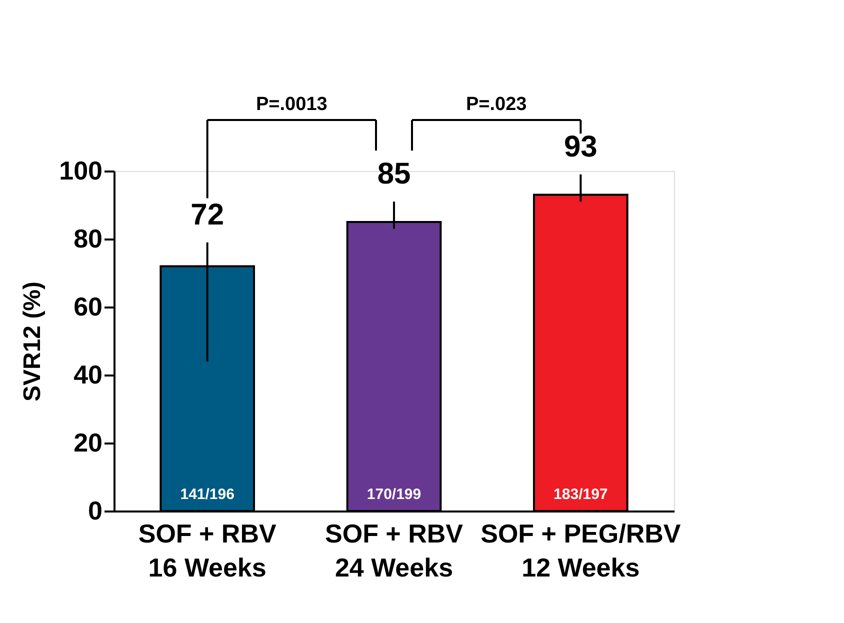  Describe the element at coordinates (581, 550) in the screenshot. I see `x-tick-label: SOF + PEG/RBV 12 Weeks` at that location.